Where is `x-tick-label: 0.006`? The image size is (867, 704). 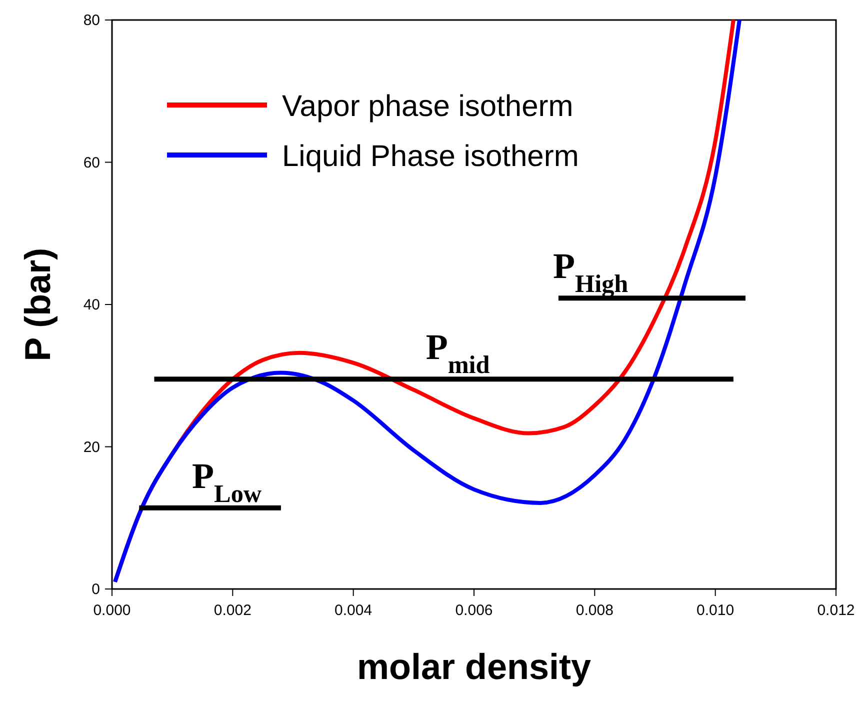
x-tick-label: 0.006 is located at coordinates (474, 610).